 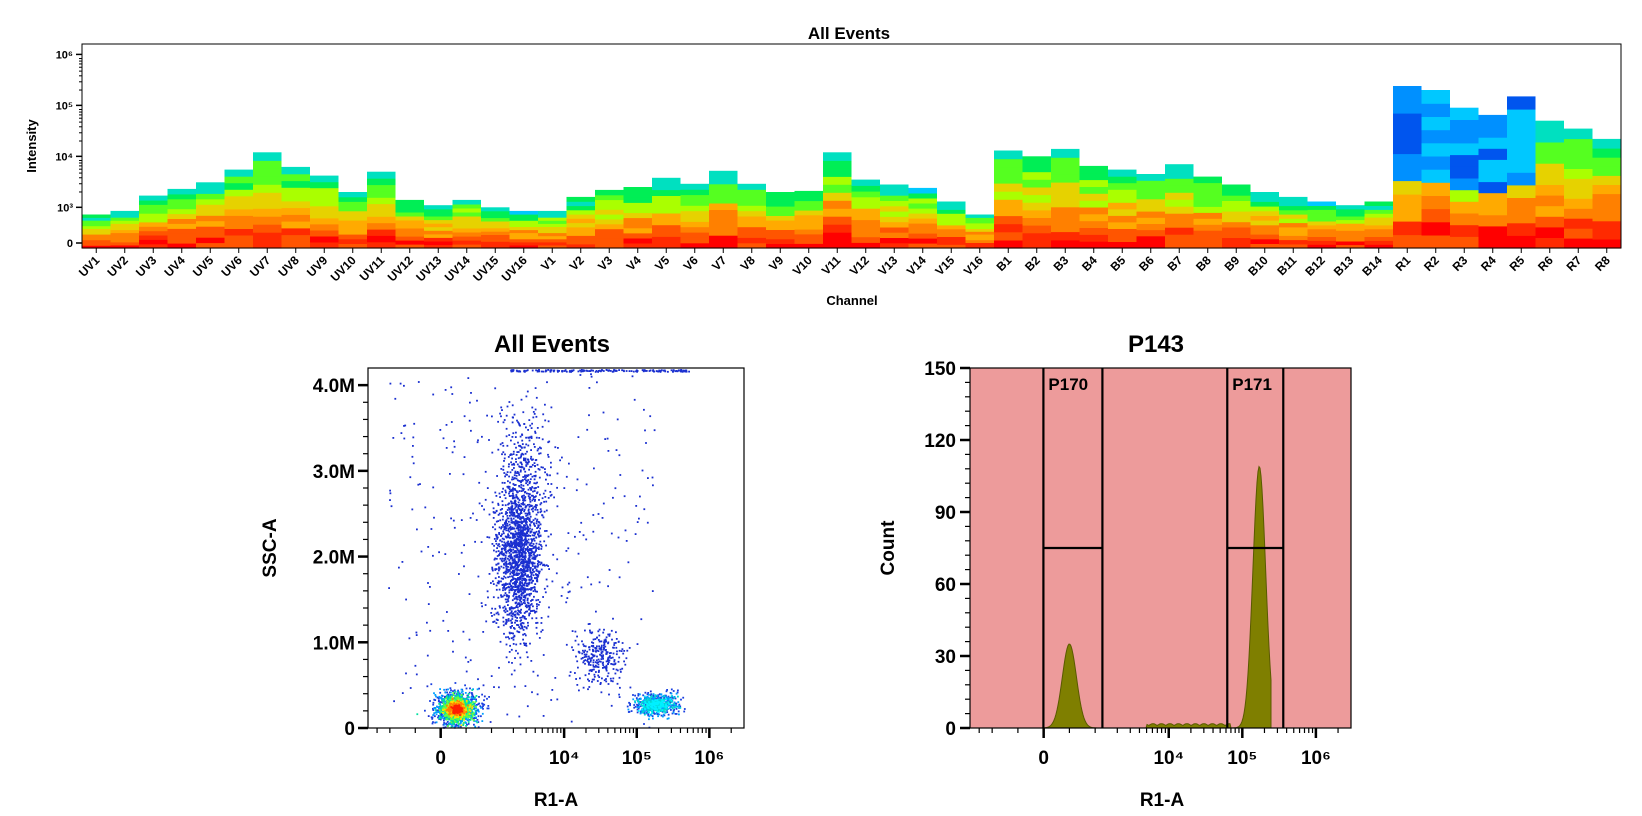 What do you see at coordinates (859, 265) in the screenshot?
I see `spectrum-x-tick-label: V12` at bounding box center [859, 265].